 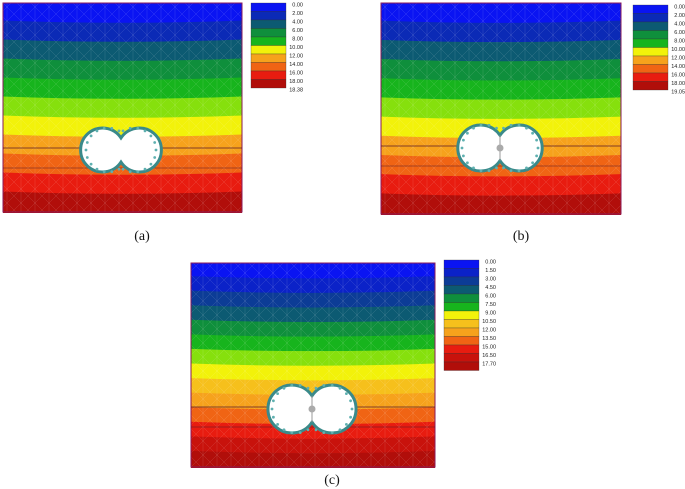 I want to click on legend-label: 4.50, so click(x=490, y=288).